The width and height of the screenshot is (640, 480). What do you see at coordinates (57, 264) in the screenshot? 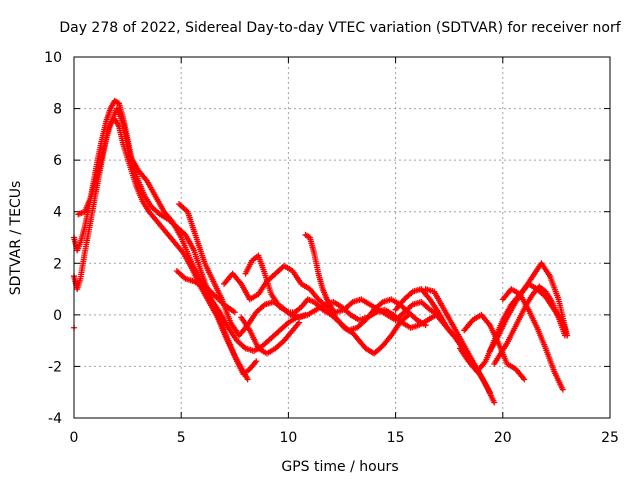
I see `y-tick-label: 2` at bounding box center [57, 264].